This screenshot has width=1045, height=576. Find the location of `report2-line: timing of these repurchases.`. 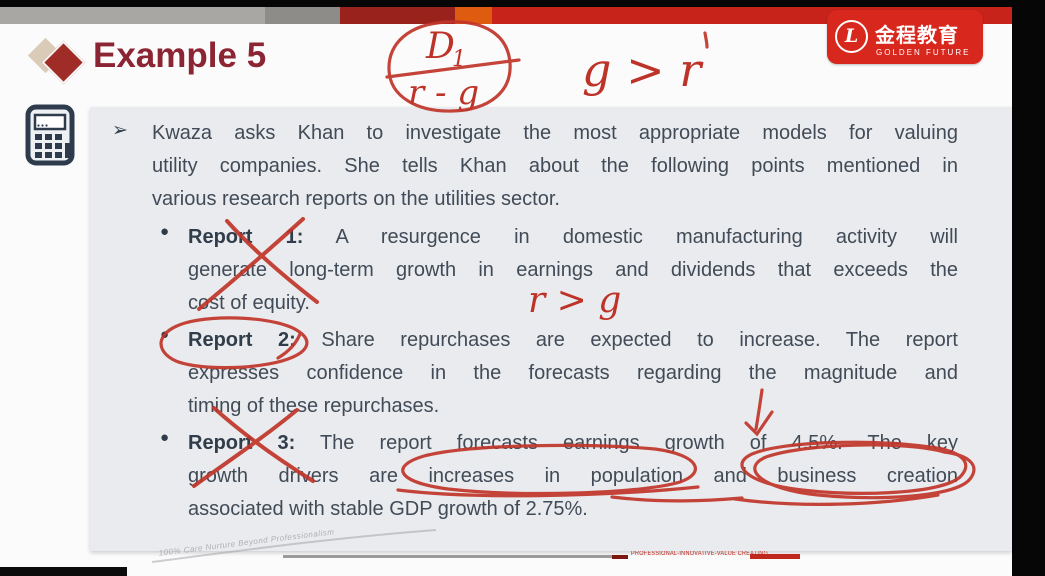

report2-line: timing of these repurchases. is located at coordinates (314, 406).